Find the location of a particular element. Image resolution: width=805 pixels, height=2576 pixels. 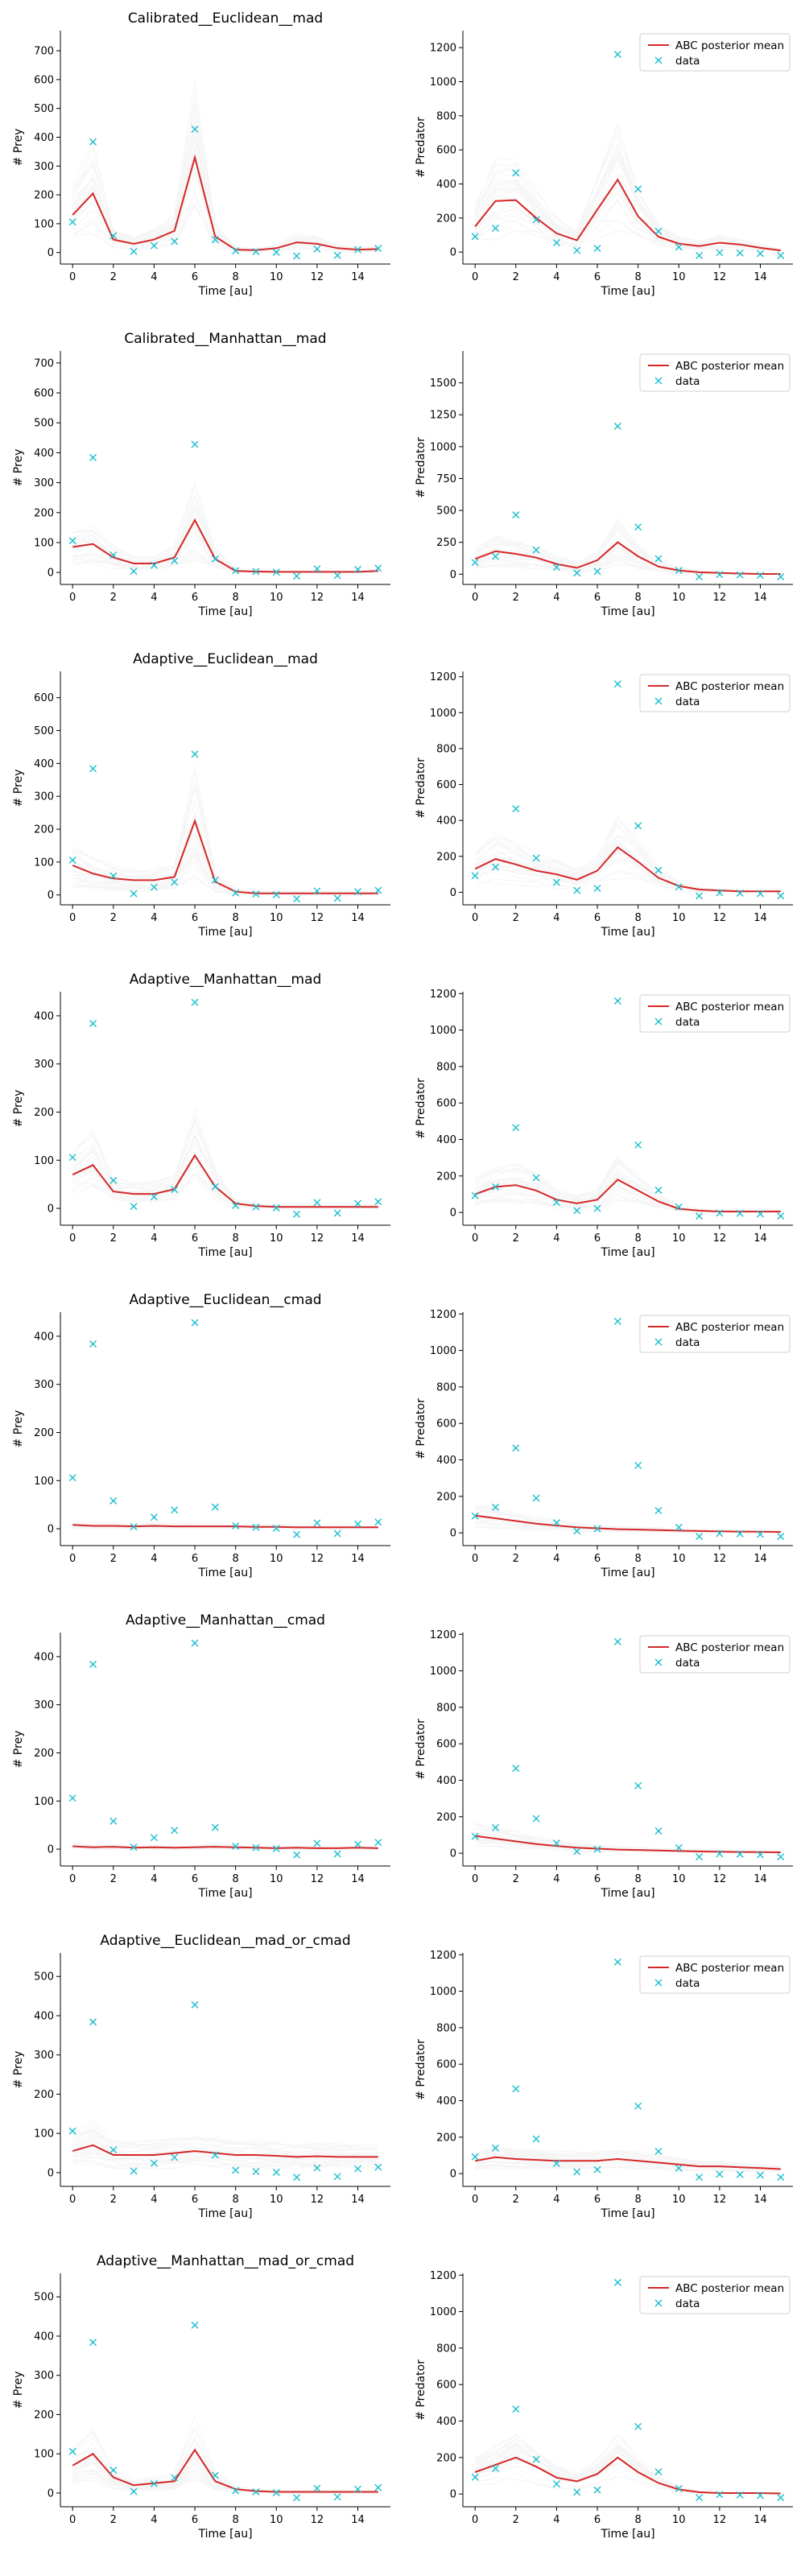

x-tick-label: 8 is located at coordinates (236, 1238).